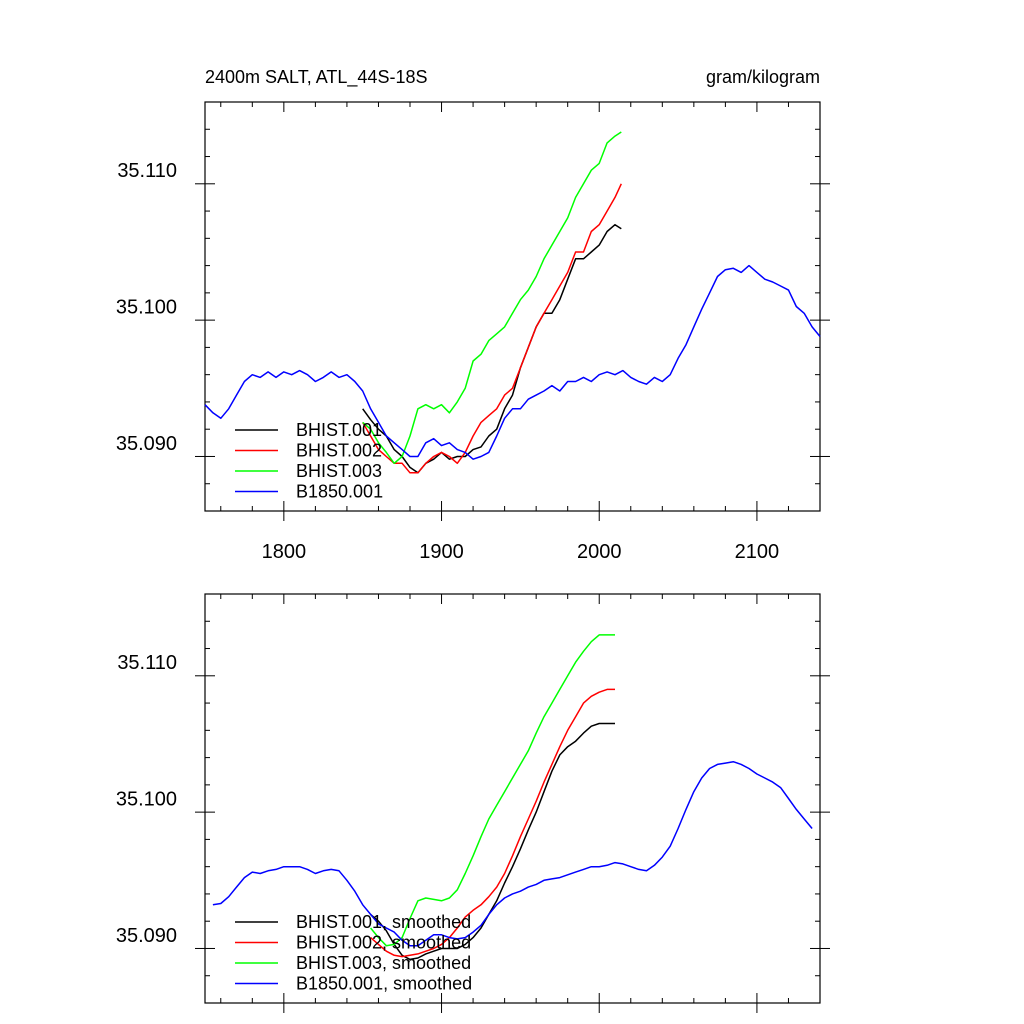  Describe the element at coordinates (339, 492) in the screenshot. I see `legend-label: B1850.001` at that location.